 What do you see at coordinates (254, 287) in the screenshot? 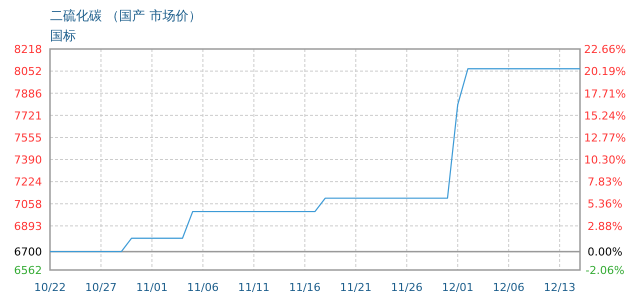
I see `x-tick-label: 11/11` at bounding box center [254, 287].